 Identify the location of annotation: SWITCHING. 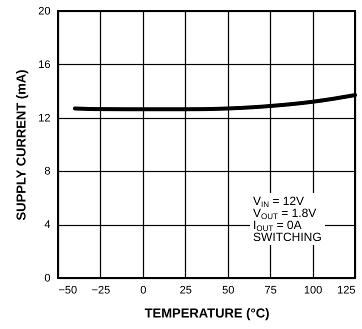
(287, 237).